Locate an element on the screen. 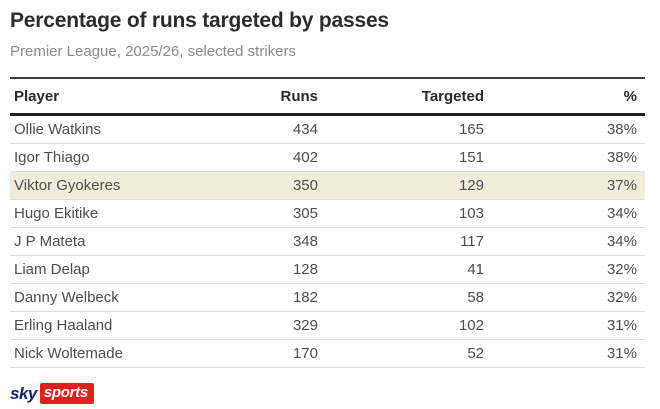  player-cell: Nick Woltemade is located at coordinates (110, 353).